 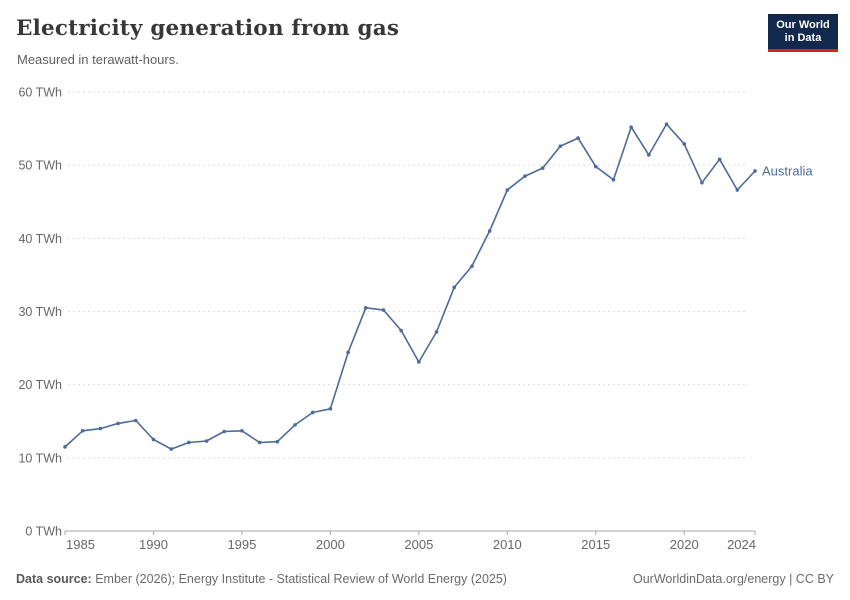 I want to click on x-tick-label: 2020, so click(x=684, y=544).